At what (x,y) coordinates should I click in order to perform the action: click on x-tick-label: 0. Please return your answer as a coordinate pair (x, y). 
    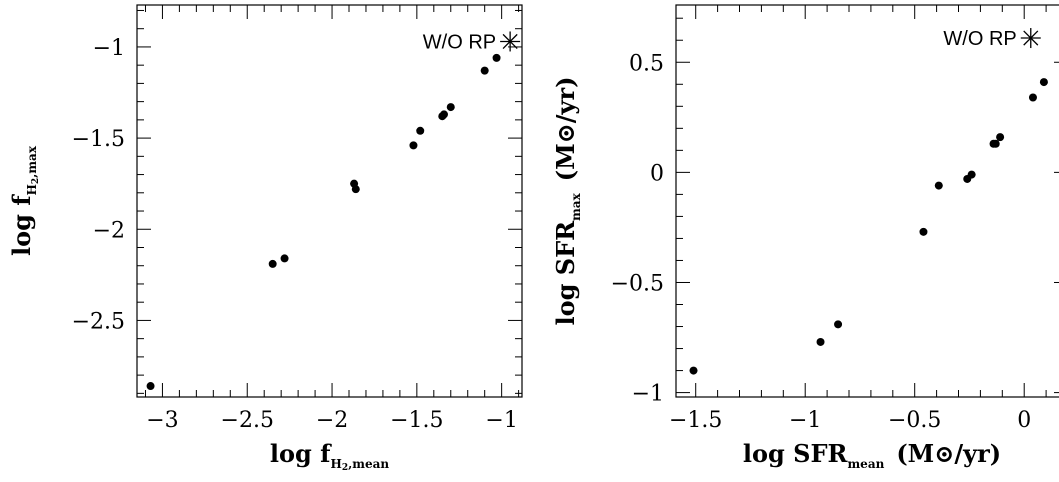
    Looking at the image, I should click on (1024, 420).